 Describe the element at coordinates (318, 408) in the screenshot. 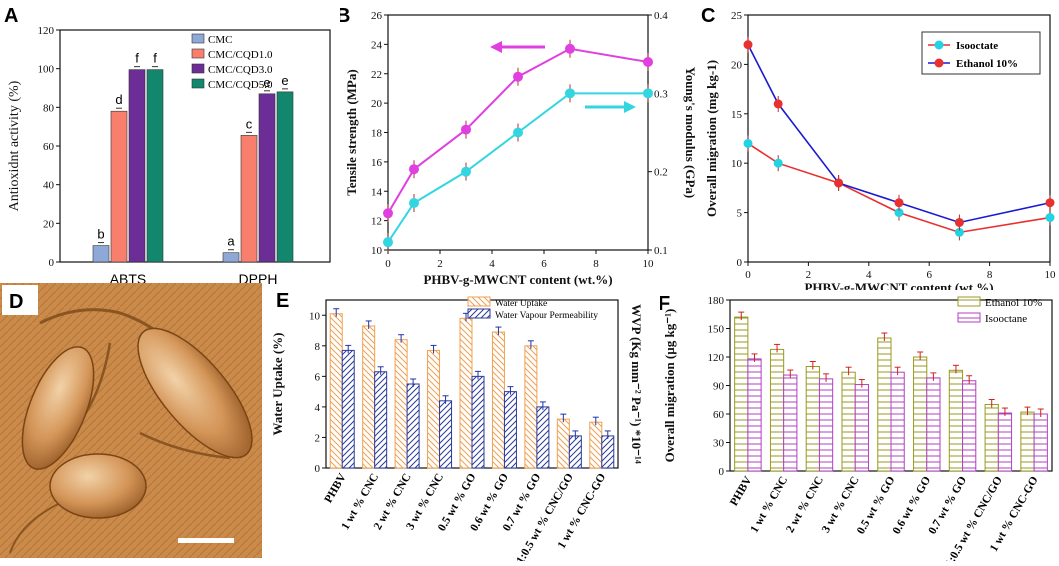

I see `y-tick-label: 4` at that location.